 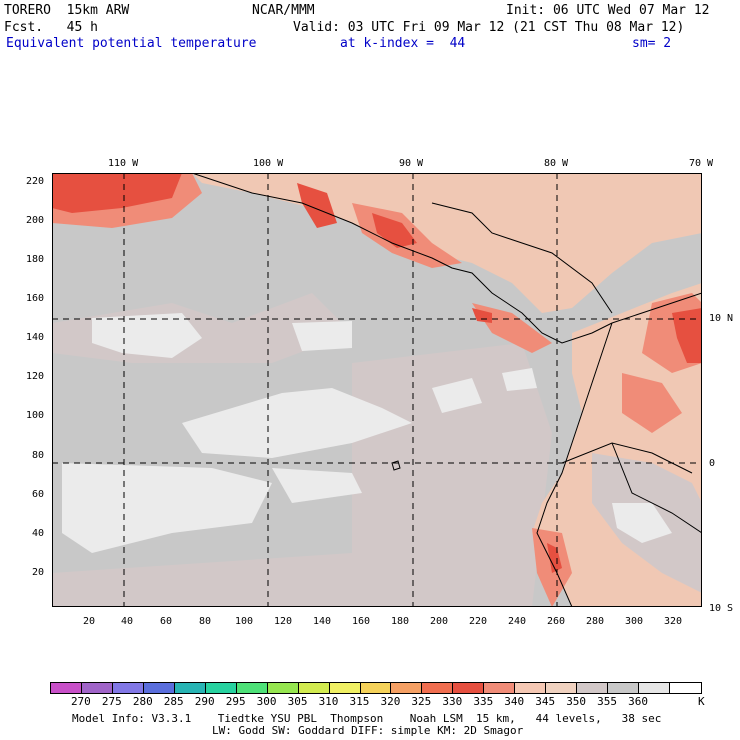 I want to click on colorbar-label: 335, so click(x=483, y=701).